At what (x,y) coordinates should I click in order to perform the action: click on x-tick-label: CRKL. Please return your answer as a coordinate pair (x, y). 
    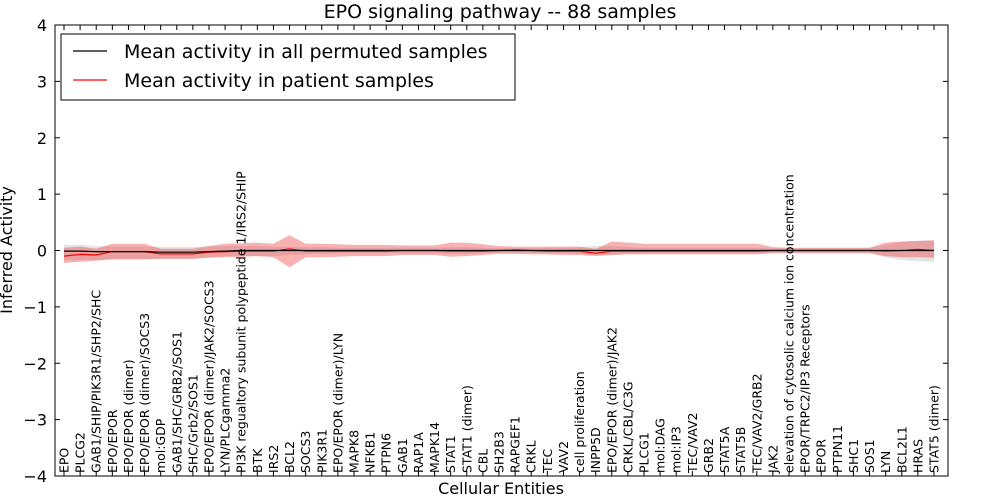
    Looking at the image, I should click on (531, 456).